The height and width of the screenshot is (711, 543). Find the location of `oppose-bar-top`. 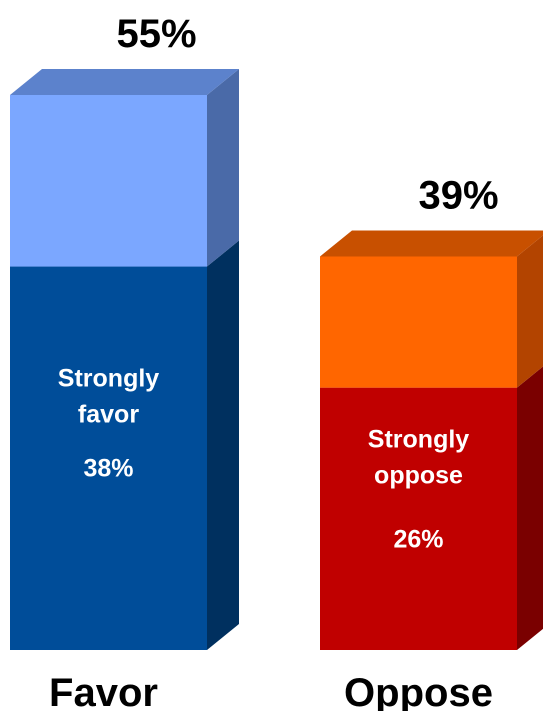

oppose-bar-top is located at coordinates (431, 243).